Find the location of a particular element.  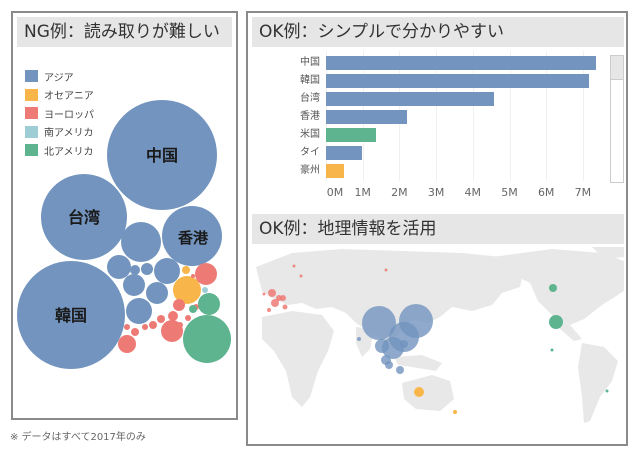

map-marker-china is located at coordinates (379, 323).